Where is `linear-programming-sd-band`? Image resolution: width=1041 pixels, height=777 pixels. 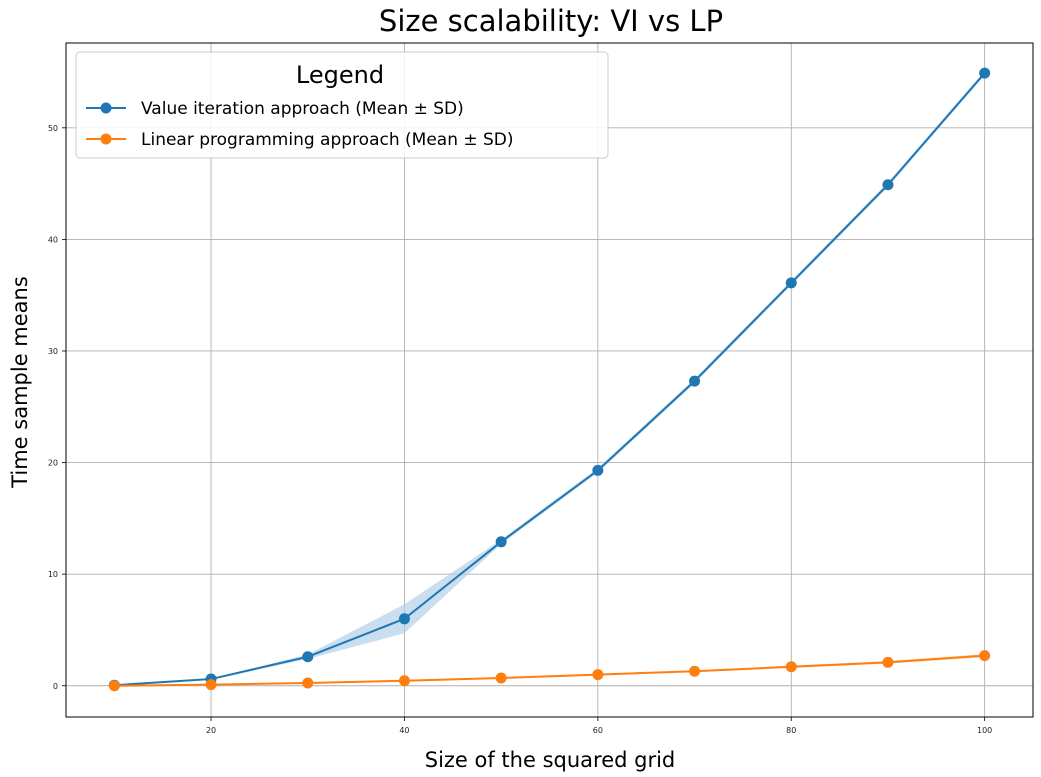 linear-programming-sd-band is located at coordinates (549, 669).